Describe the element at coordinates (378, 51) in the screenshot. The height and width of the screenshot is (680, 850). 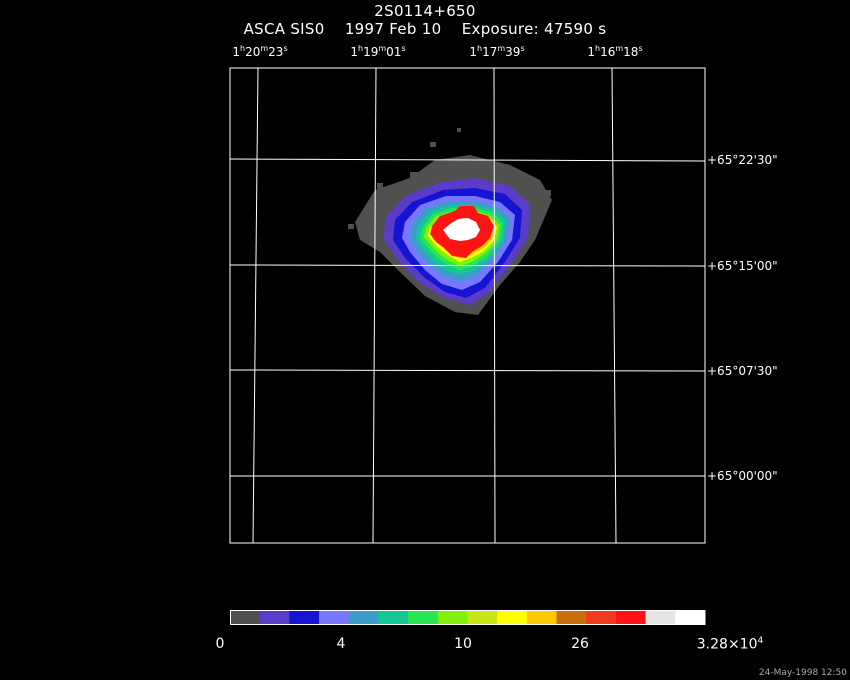
I see `ra-tick-label: 1h19m01s` at that location.